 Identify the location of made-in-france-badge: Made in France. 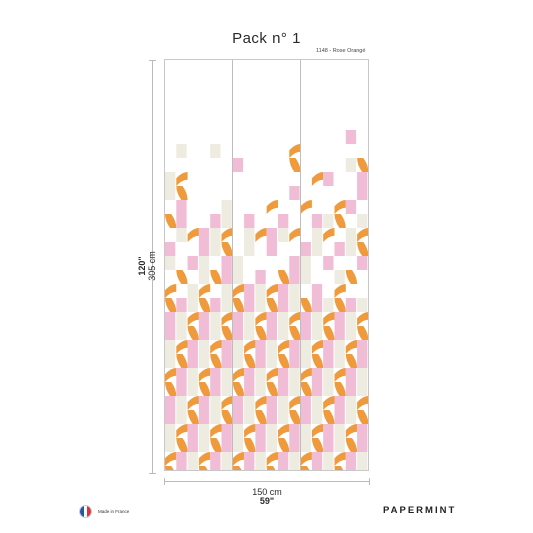
(104, 511).